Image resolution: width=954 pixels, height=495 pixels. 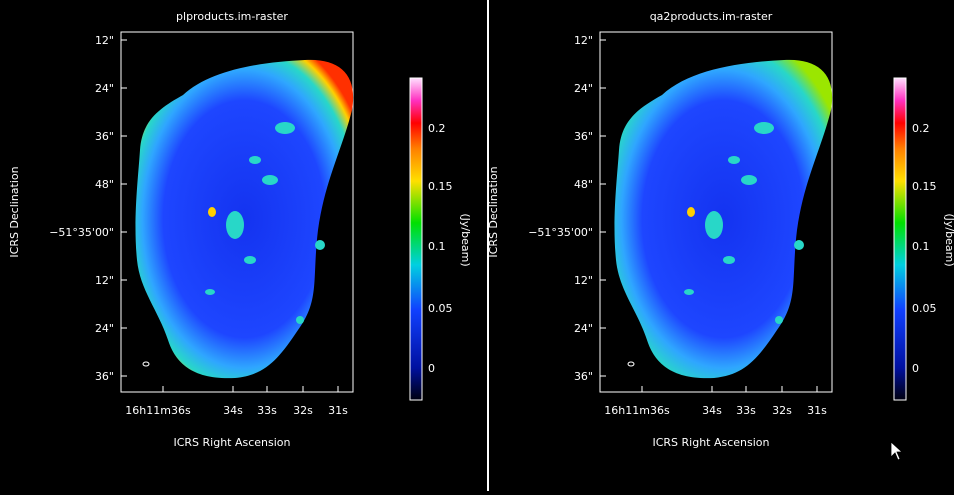 What do you see at coordinates (897, 451) in the screenshot?
I see `mouse-pointer-icon` at bounding box center [897, 451].